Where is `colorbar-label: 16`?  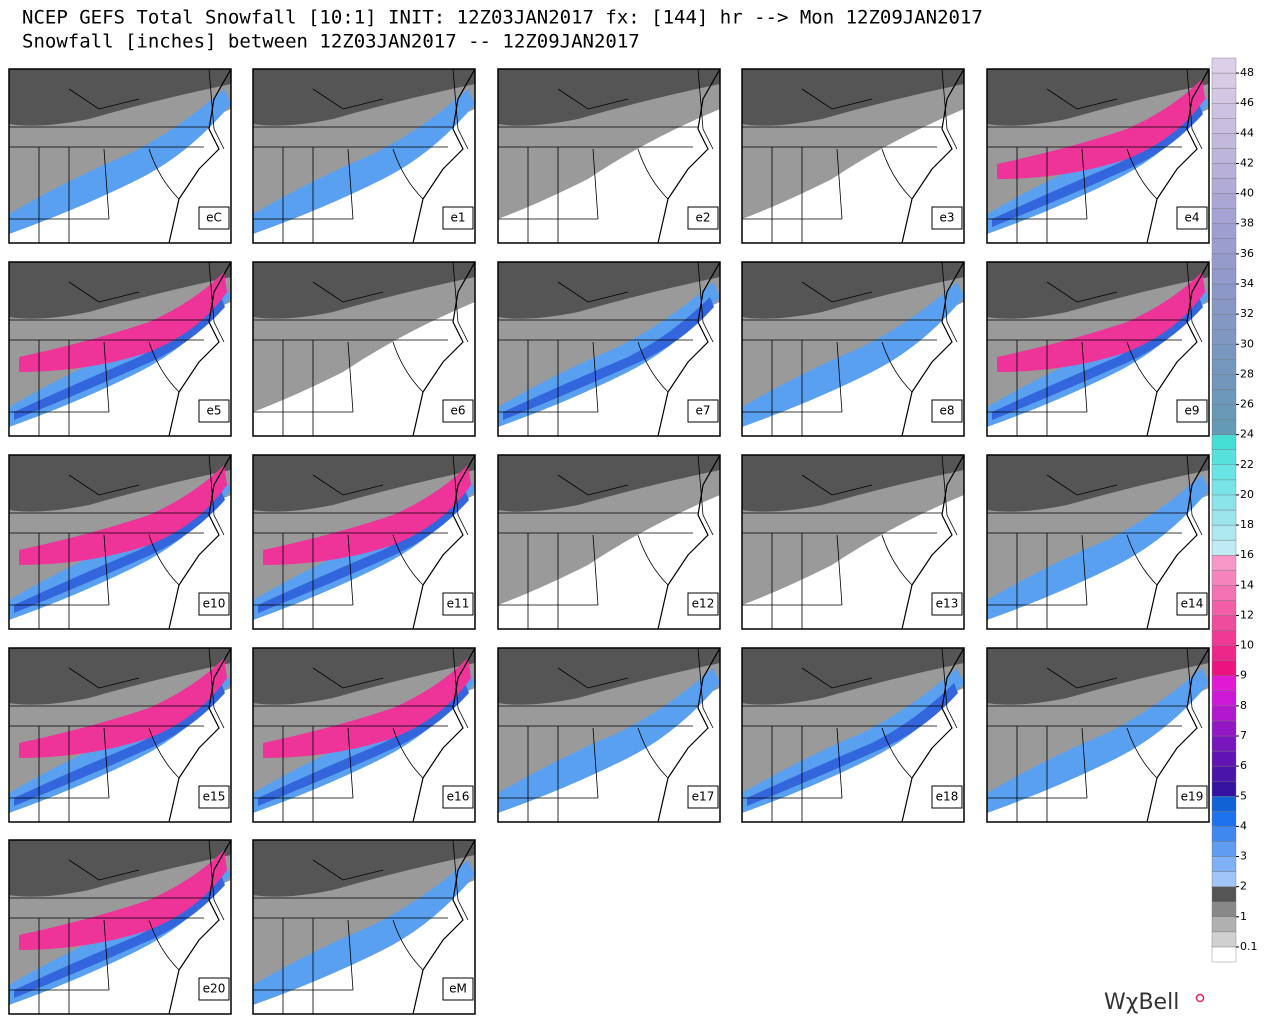 colorbar-label: 16 is located at coordinates (1247, 554).